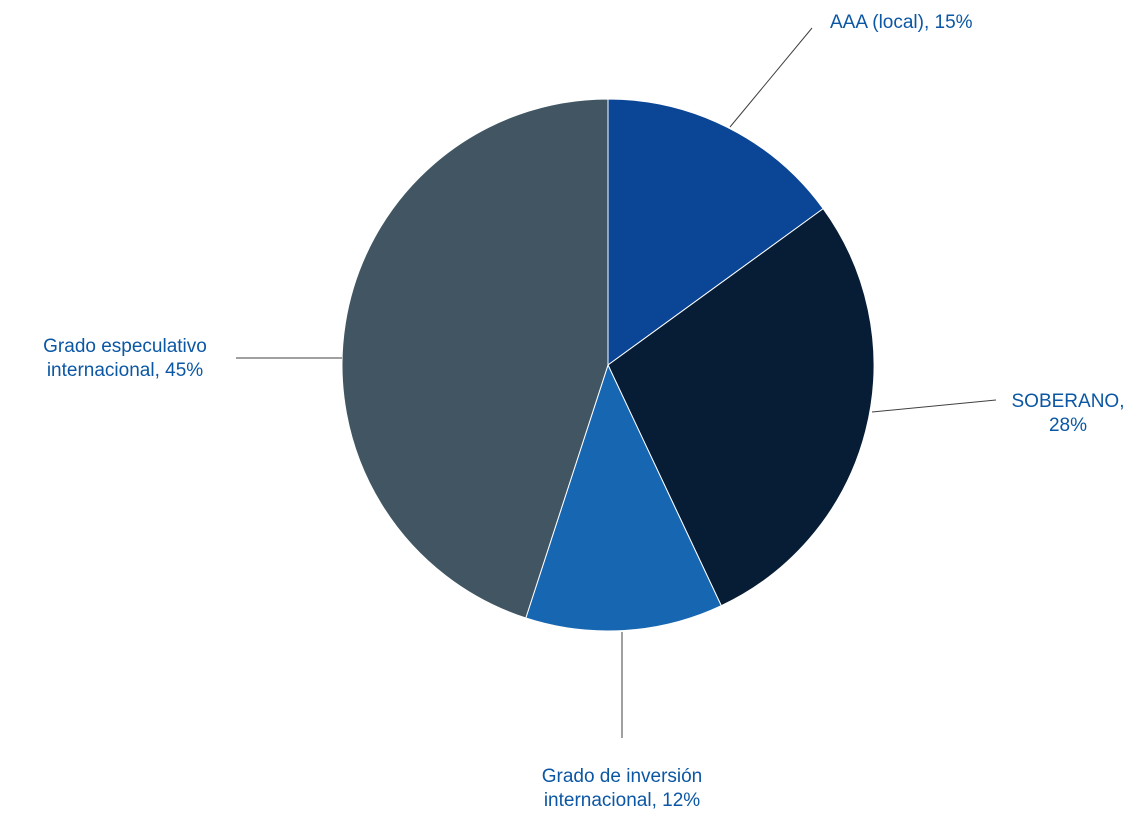 This screenshot has height=821, width=1134. I want to click on leader-line-soberano, so click(934, 406).